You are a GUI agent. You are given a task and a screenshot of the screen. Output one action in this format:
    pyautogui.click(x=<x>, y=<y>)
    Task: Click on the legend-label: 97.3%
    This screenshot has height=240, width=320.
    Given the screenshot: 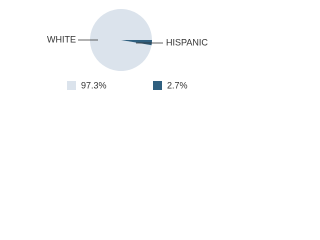 What is the action you would take?
    pyautogui.click(x=94, y=85)
    